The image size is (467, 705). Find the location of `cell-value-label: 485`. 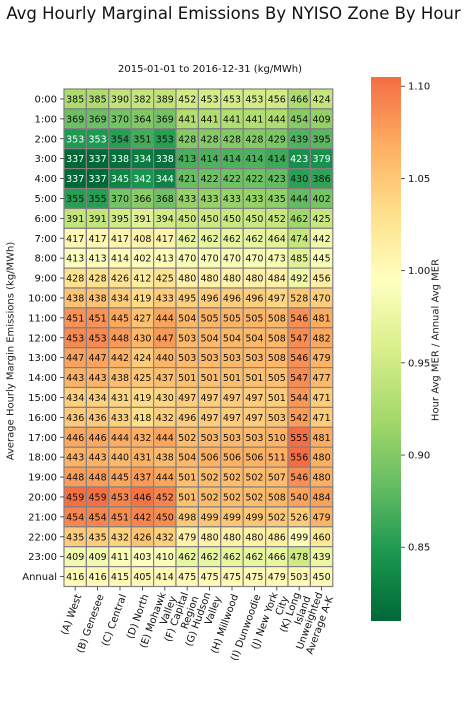

cell-value-label: 485 is located at coordinates (299, 259).